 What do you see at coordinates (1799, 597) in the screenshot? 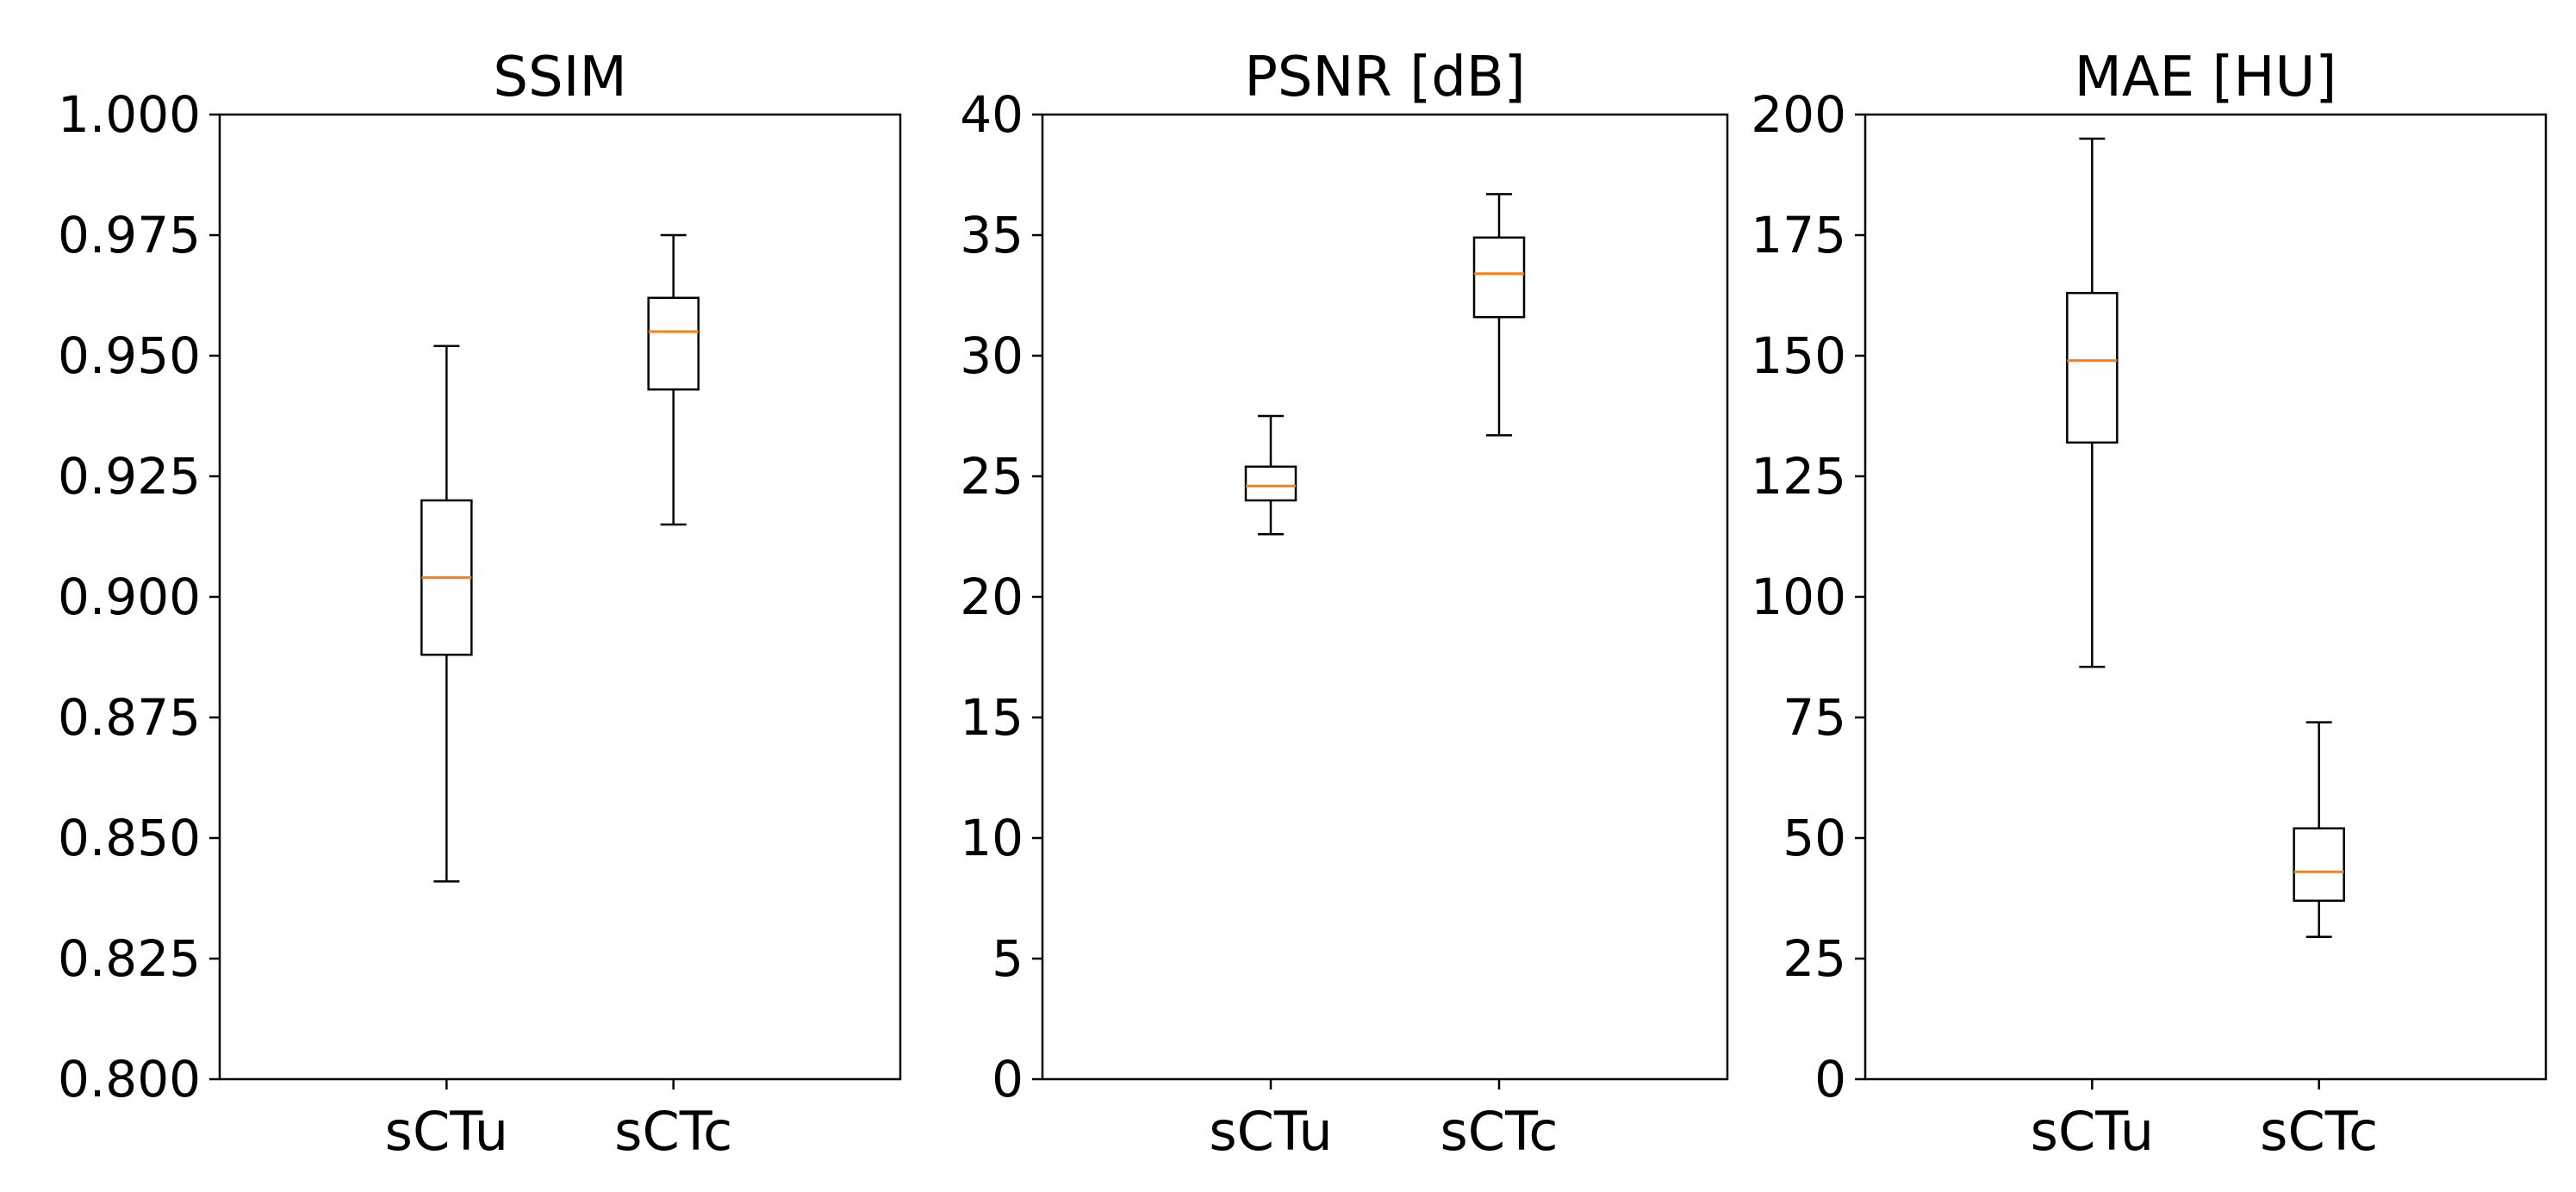
I see `y-tick-label: 100` at bounding box center [1799, 597].